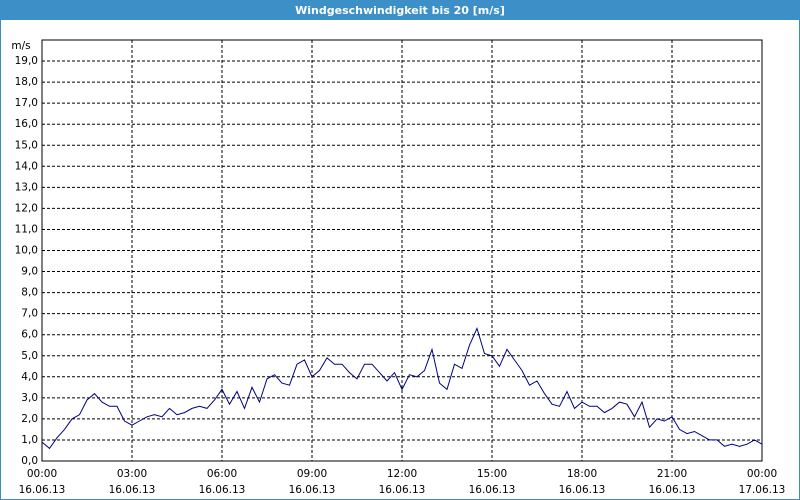  I want to click on y-tick-label: 12,0, so click(26, 208).